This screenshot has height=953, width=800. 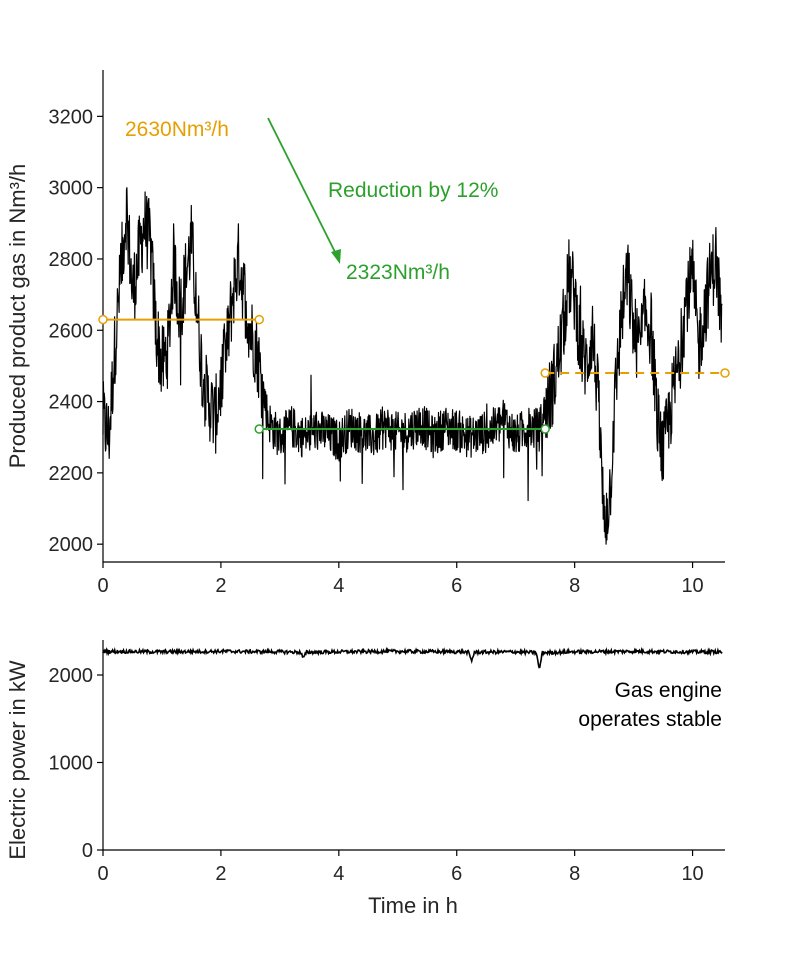 I want to click on electric-power-series-line, so click(x=412, y=657).